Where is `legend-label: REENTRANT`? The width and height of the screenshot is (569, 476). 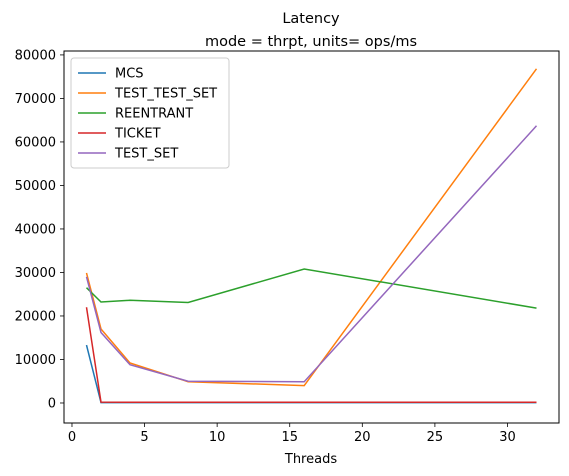
legend-label: REENTRANT is located at coordinates (154, 114).